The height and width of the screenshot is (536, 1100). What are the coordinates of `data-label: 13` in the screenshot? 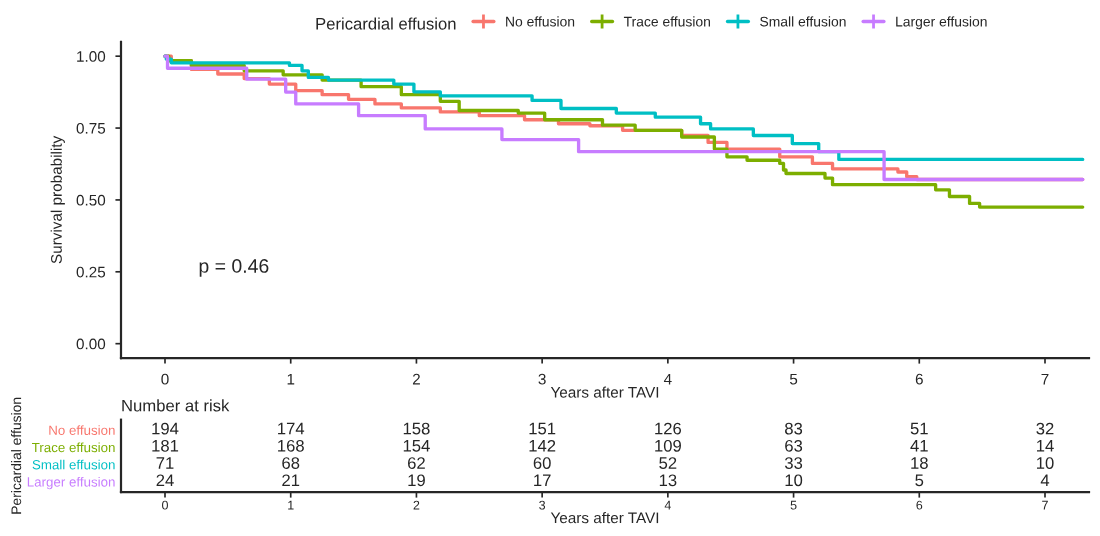 It's located at (668, 480).